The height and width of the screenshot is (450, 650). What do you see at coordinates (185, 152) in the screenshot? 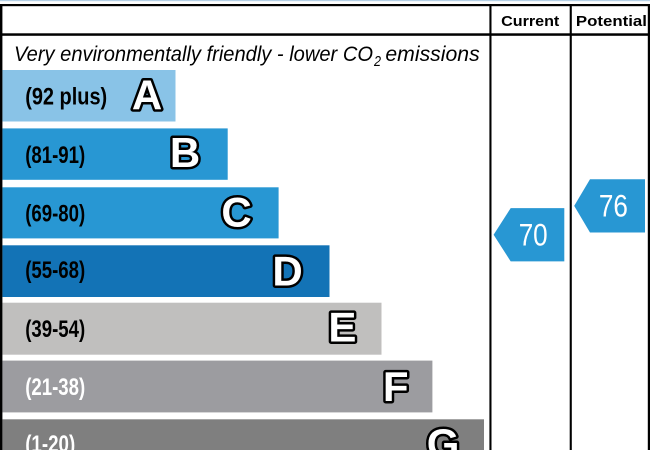
I see `svg-text: B` at bounding box center [185, 152].